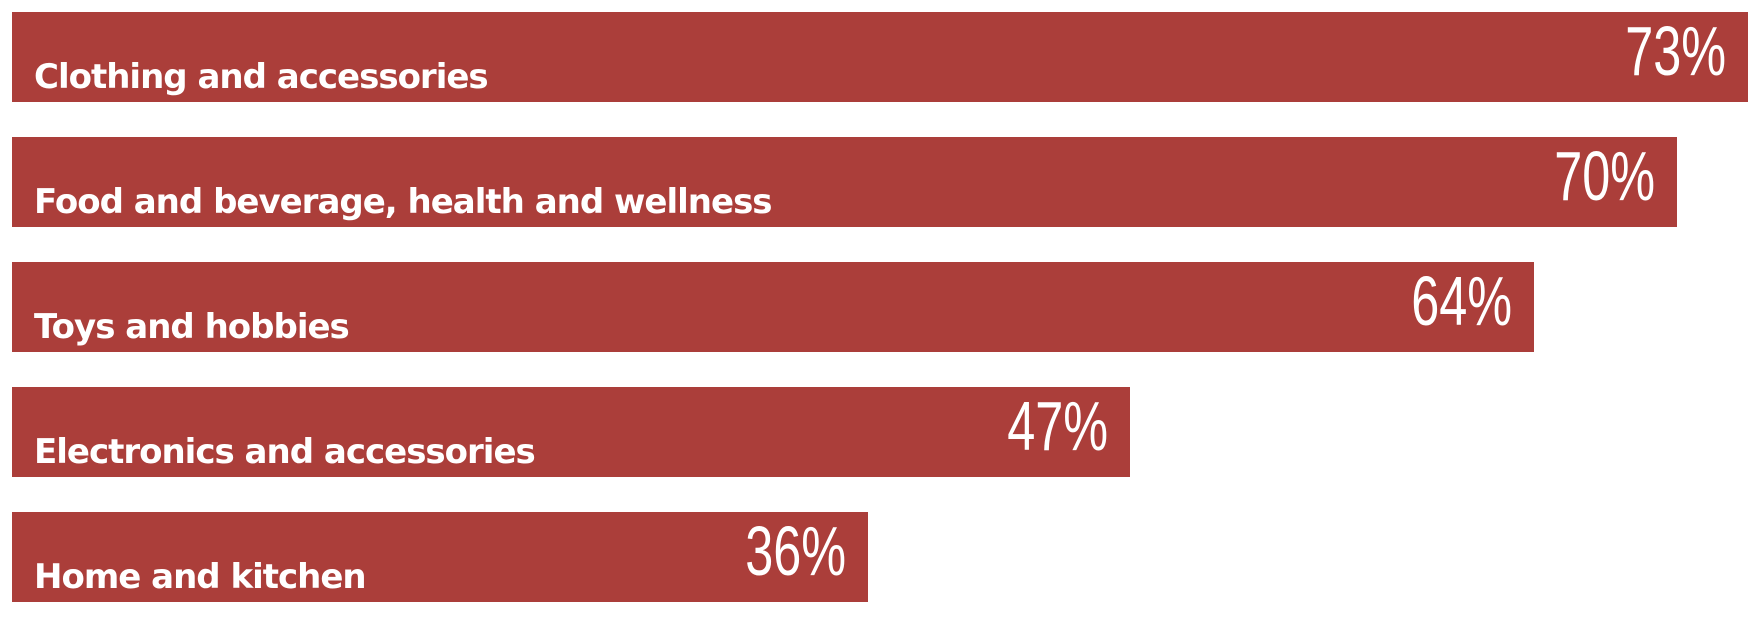 The height and width of the screenshot is (617, 1748). I want to click on category-label: Home and kitchen, so click(200, 577).